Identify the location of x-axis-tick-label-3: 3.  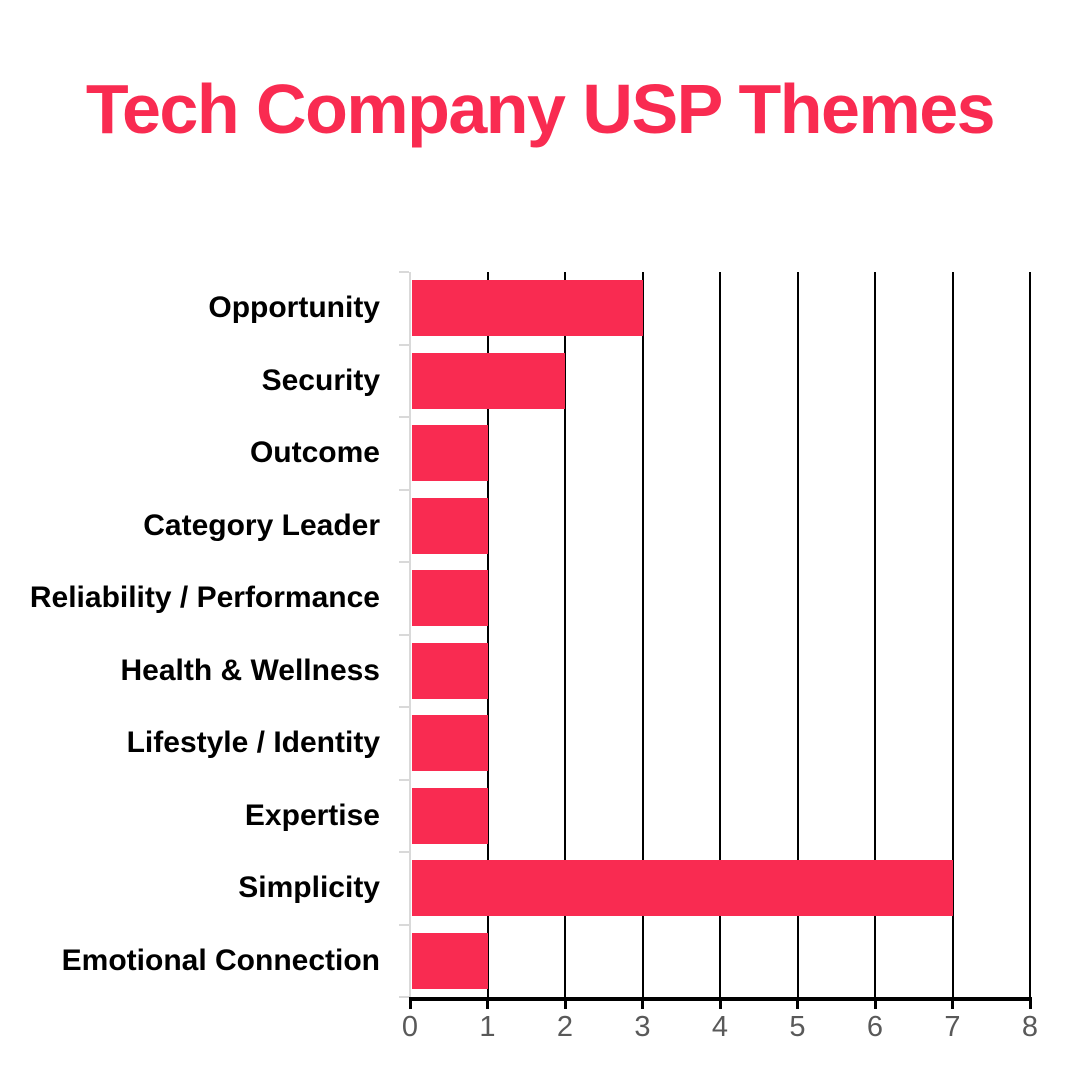
(642, 1027).